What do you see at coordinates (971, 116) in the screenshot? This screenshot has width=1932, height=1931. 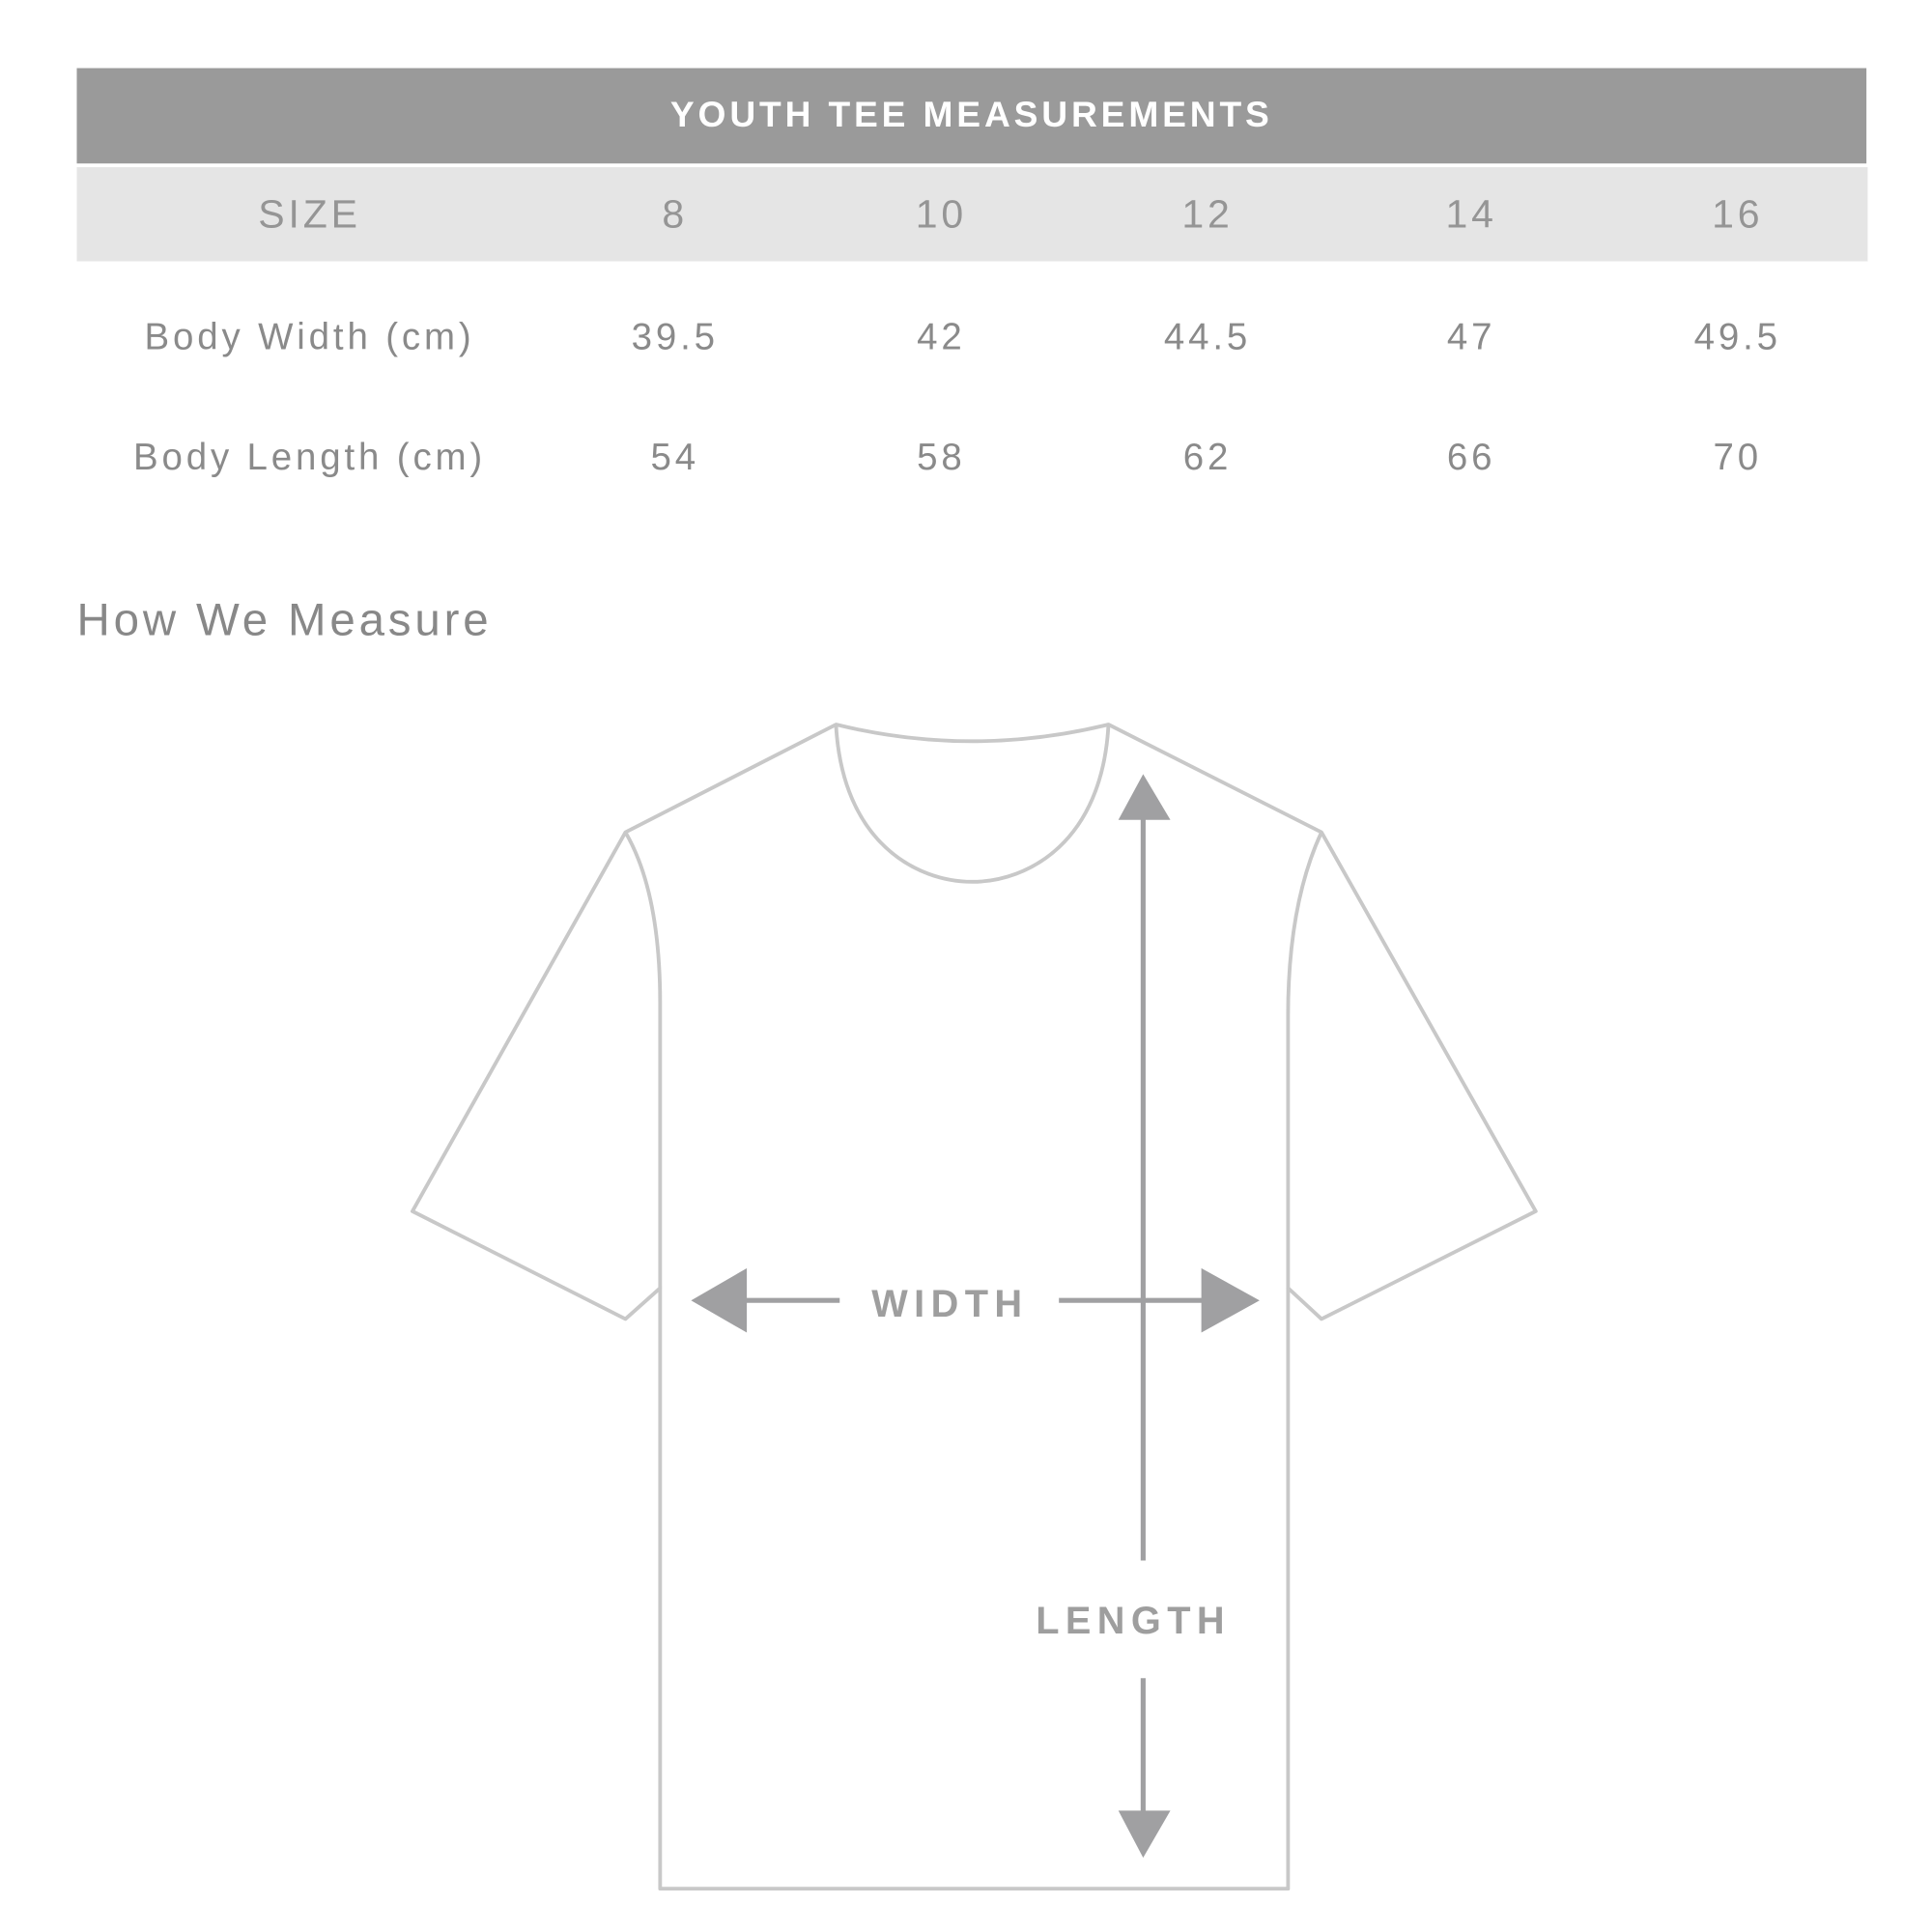 I see `table-title: YOUTH TEE MEASUREMENTS` at bounding box center [971, 116].